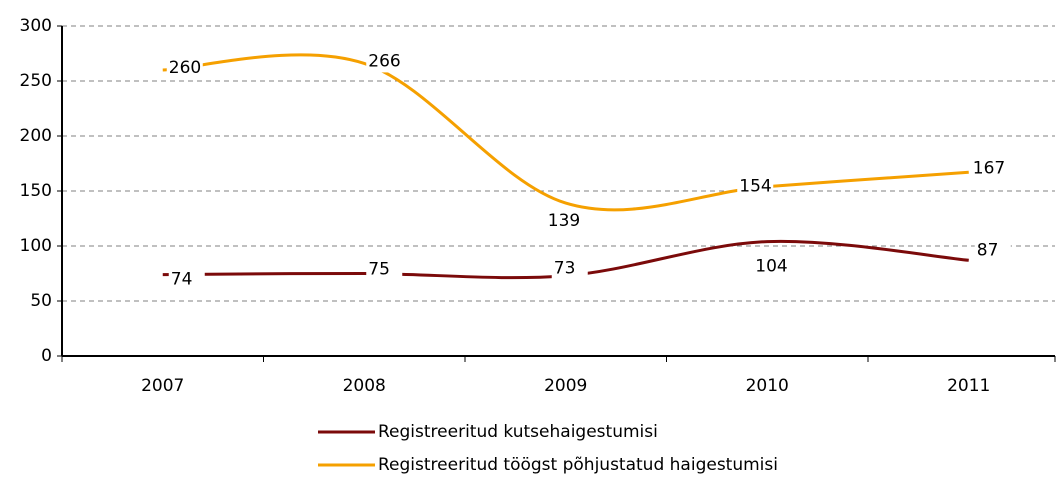  What do you see at coordinates (565, 269) in the screenshot?
I see `data-label: 73` at bounding box center [565, 269].